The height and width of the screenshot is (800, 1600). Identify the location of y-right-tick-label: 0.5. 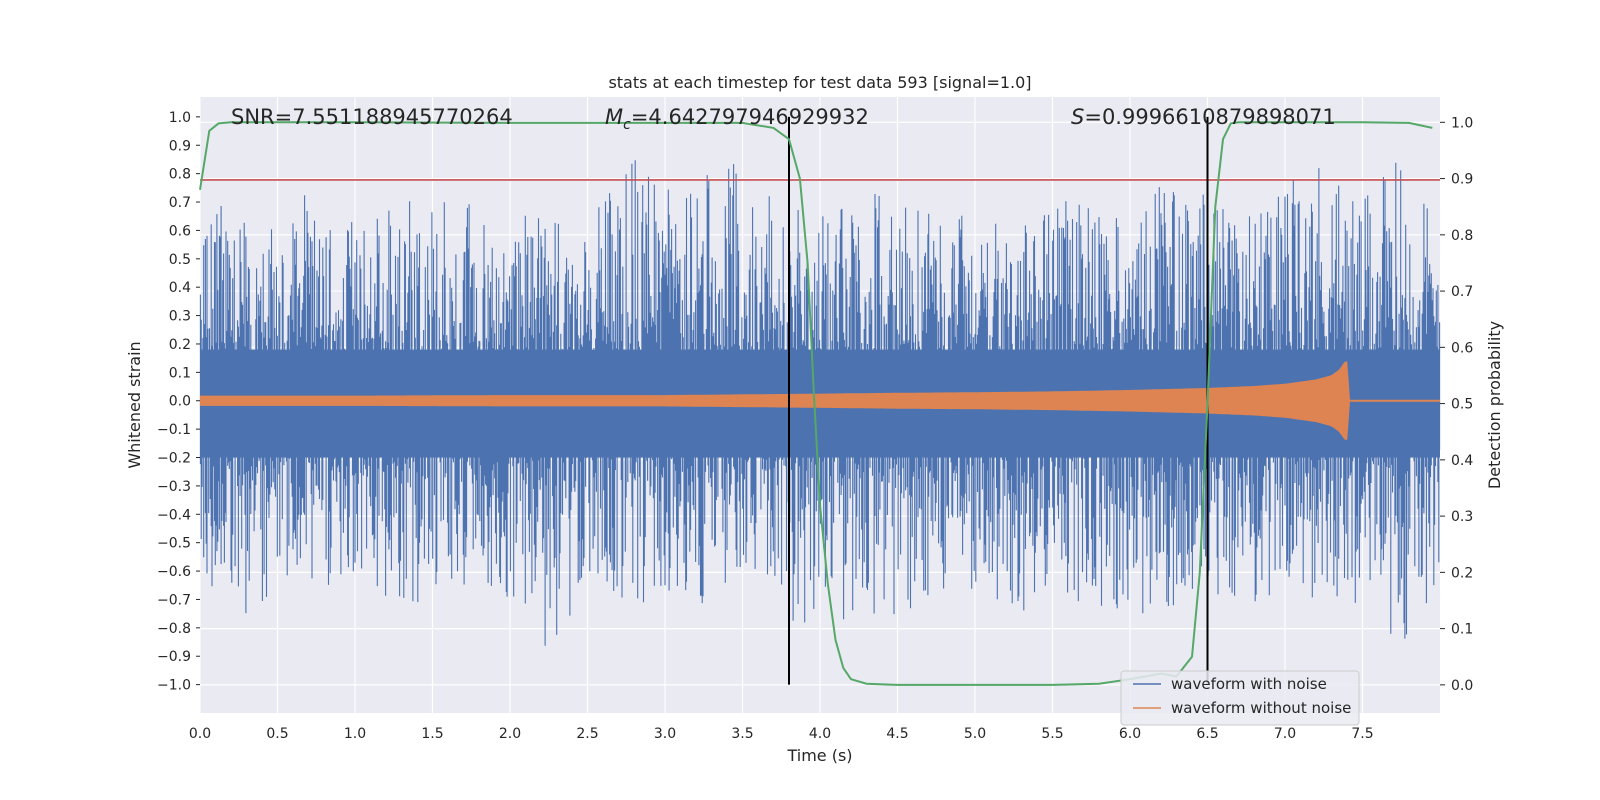
(1462, 405).